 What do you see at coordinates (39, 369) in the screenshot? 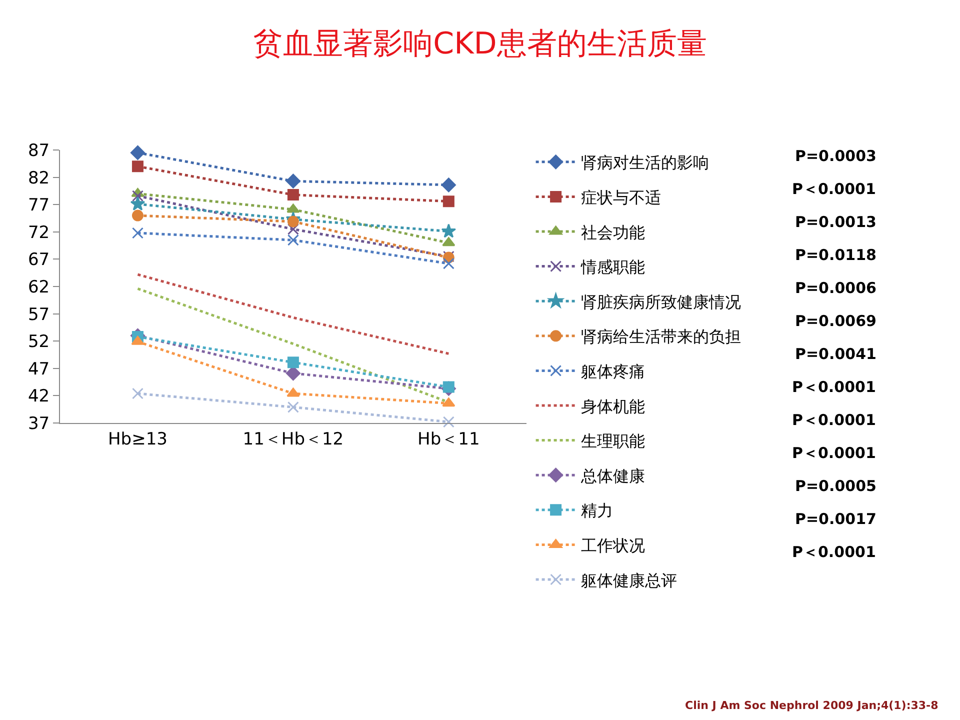
I see `y-tick-label: 47` at bounding box center [39, 369].